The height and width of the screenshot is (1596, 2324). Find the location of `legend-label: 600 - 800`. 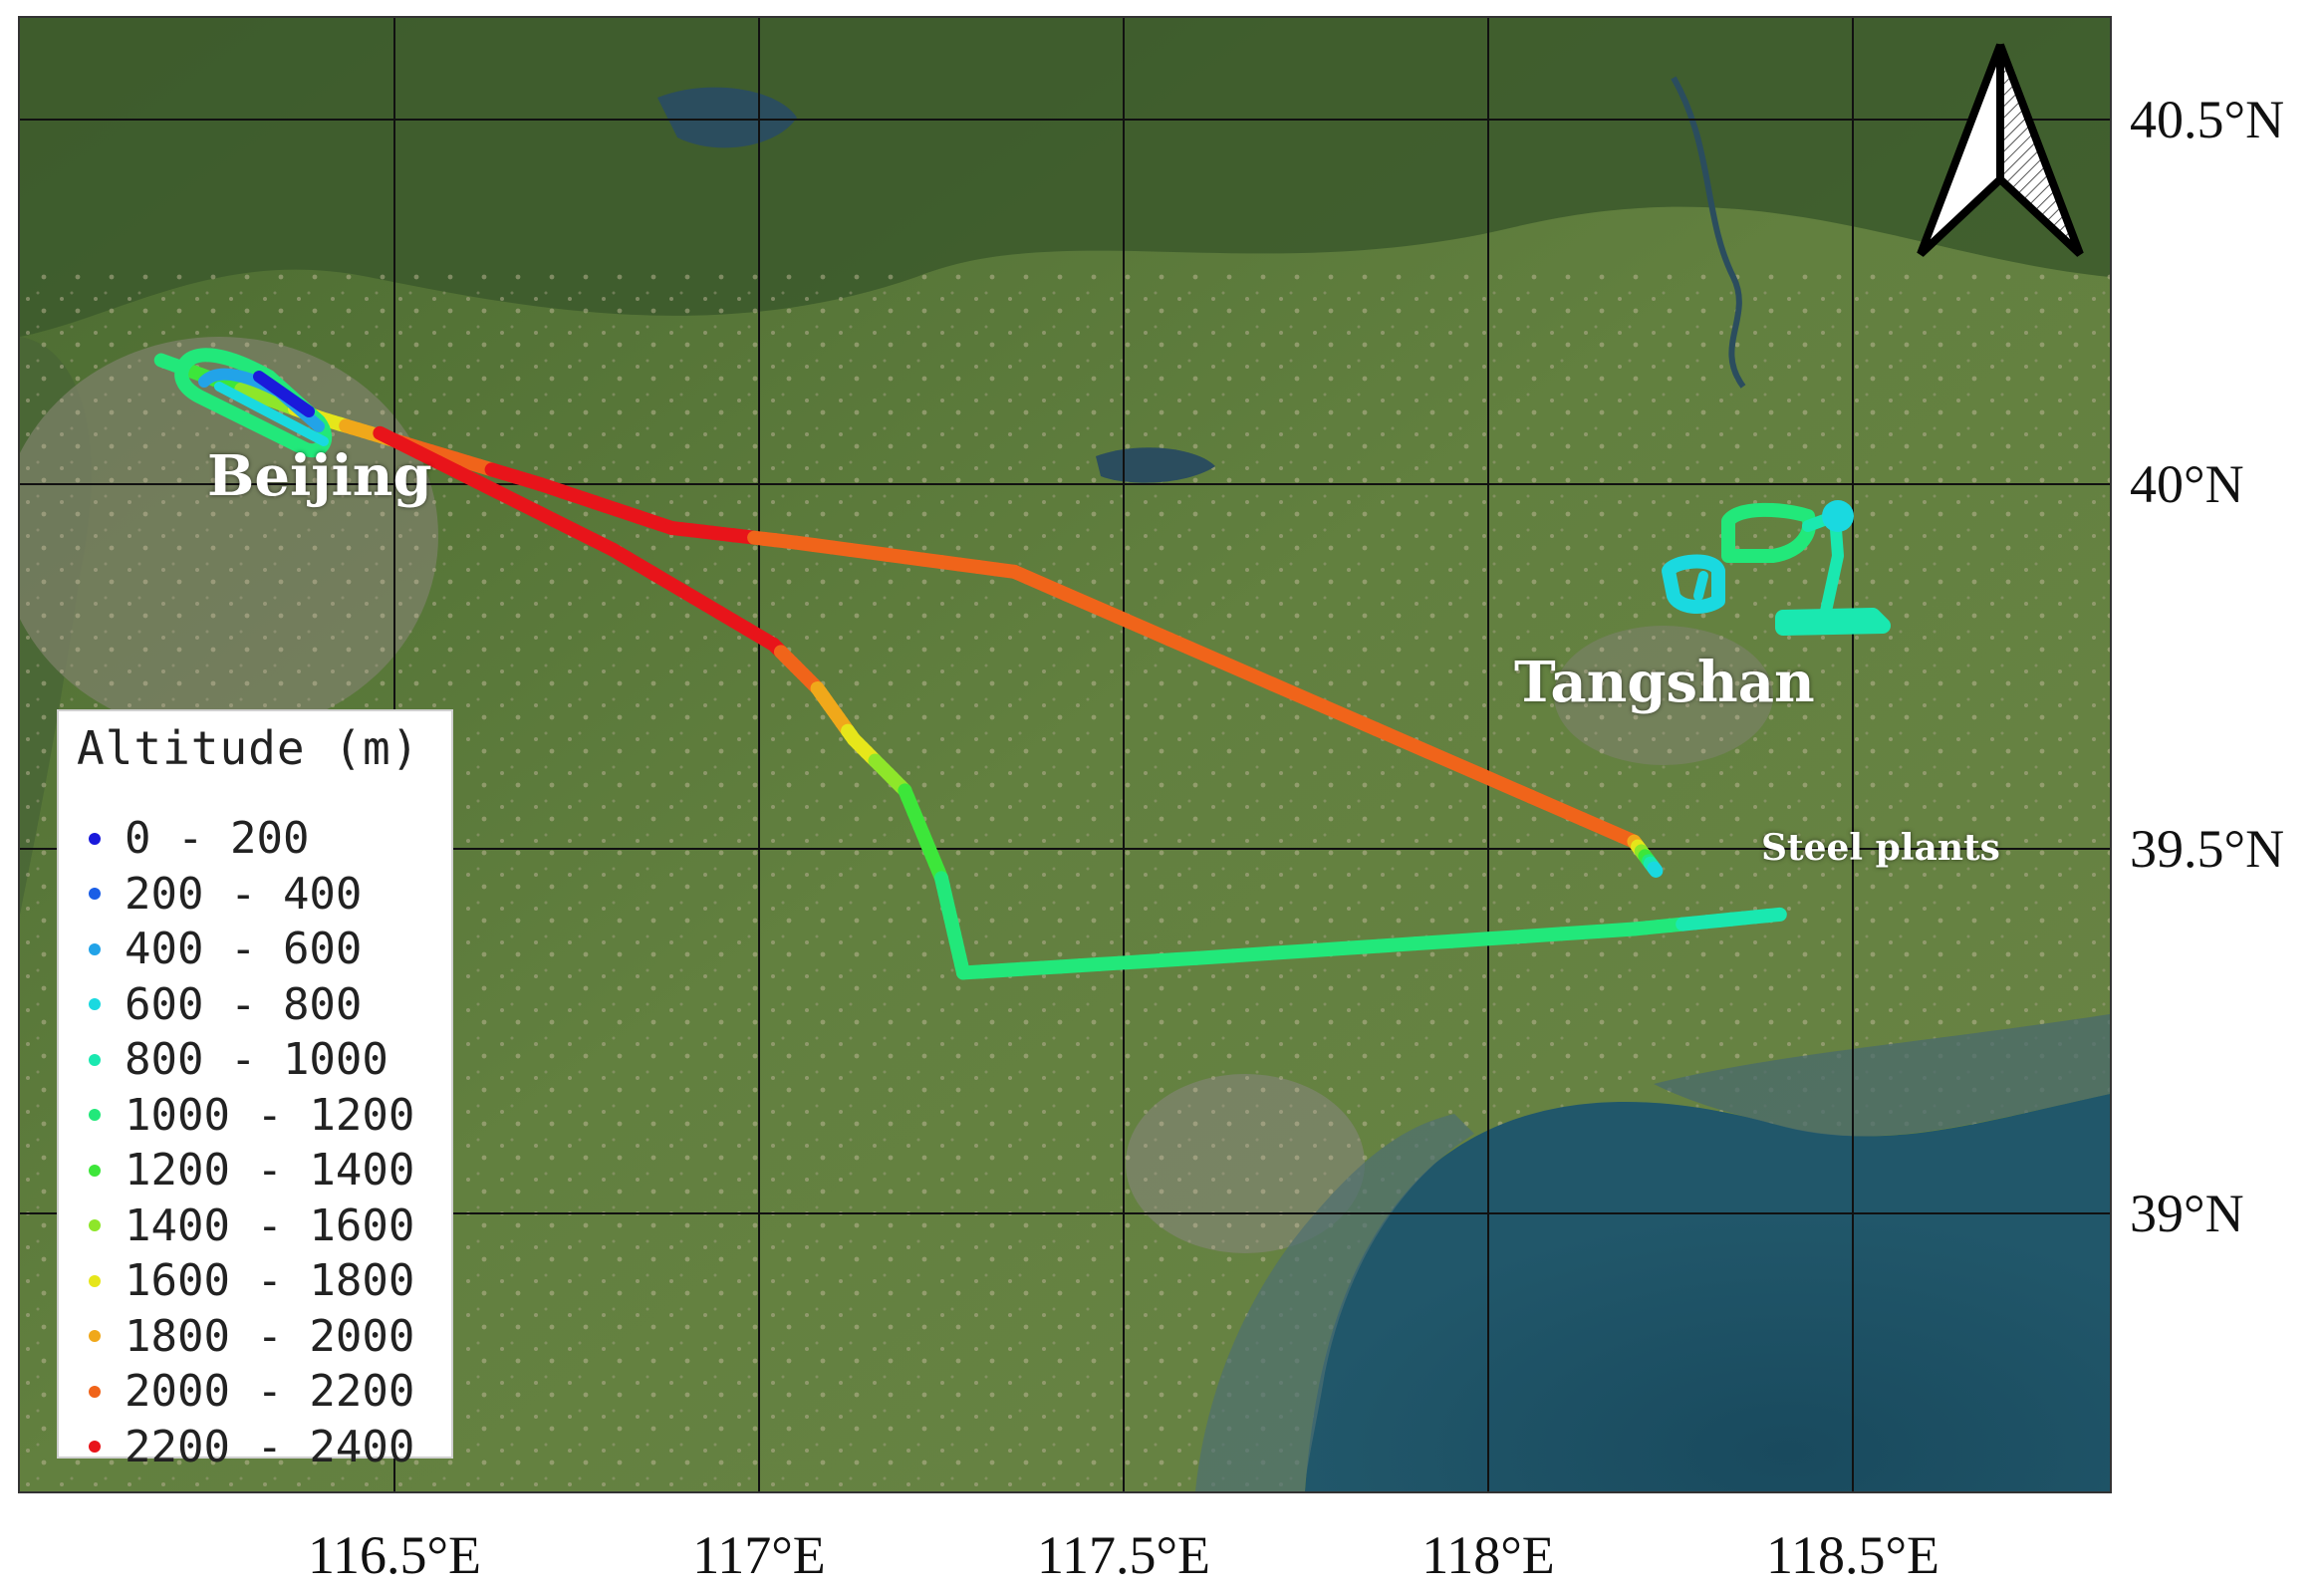

legend-label: 600 - 800 is located at coordinates (244, 1004).